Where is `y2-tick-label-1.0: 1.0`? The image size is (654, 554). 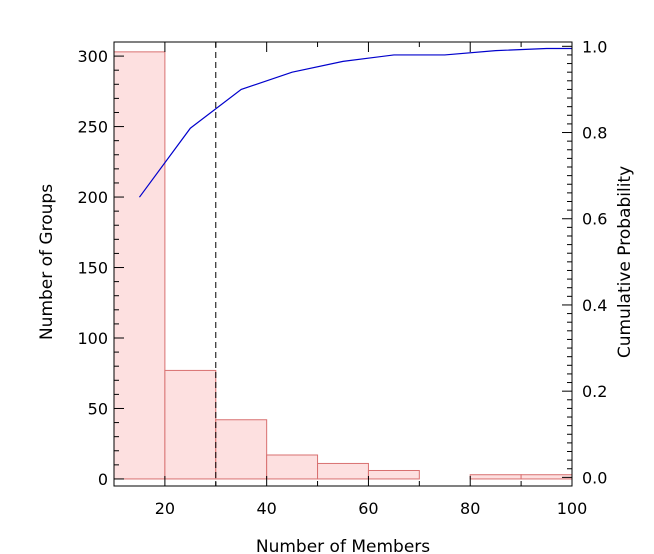 y2-tick-label-1.0: 1.0 is located at coordinates (594, 46).